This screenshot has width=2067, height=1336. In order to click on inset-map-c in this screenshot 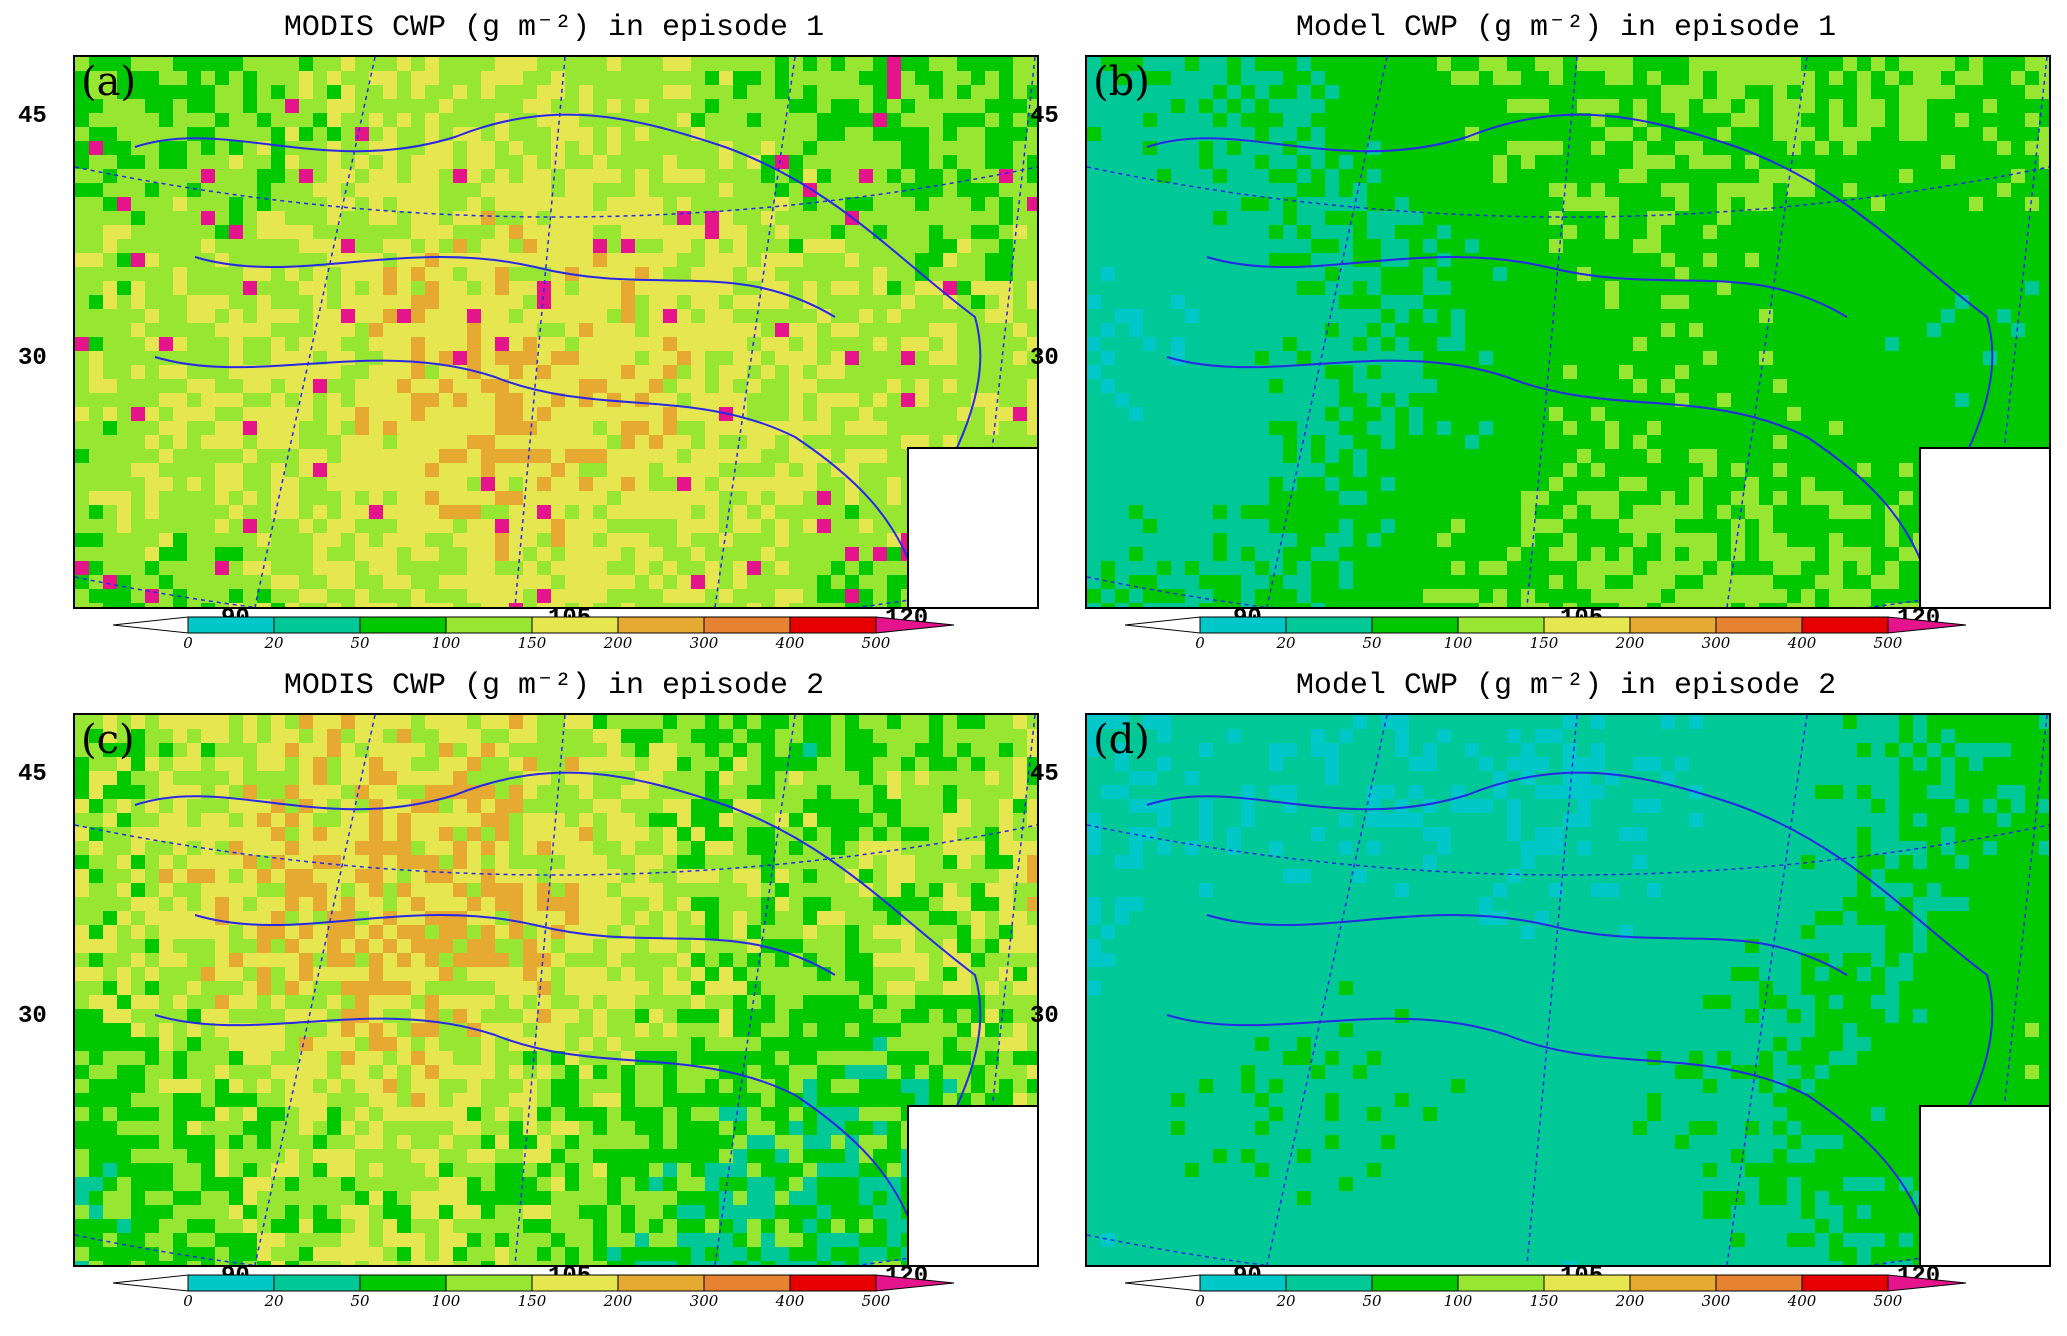, I will do `click(972, 1185)`.